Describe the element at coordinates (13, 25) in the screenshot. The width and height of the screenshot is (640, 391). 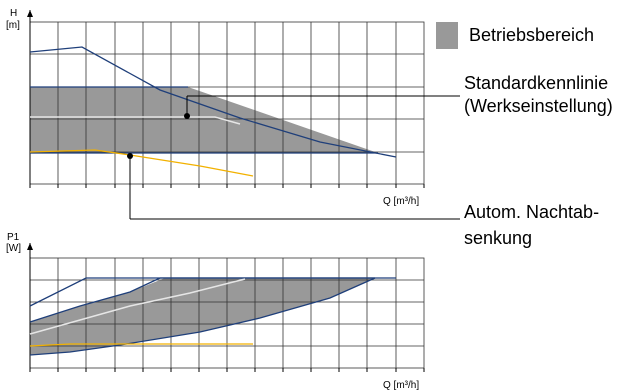
I see `head-y-unit: [m]` at that location.